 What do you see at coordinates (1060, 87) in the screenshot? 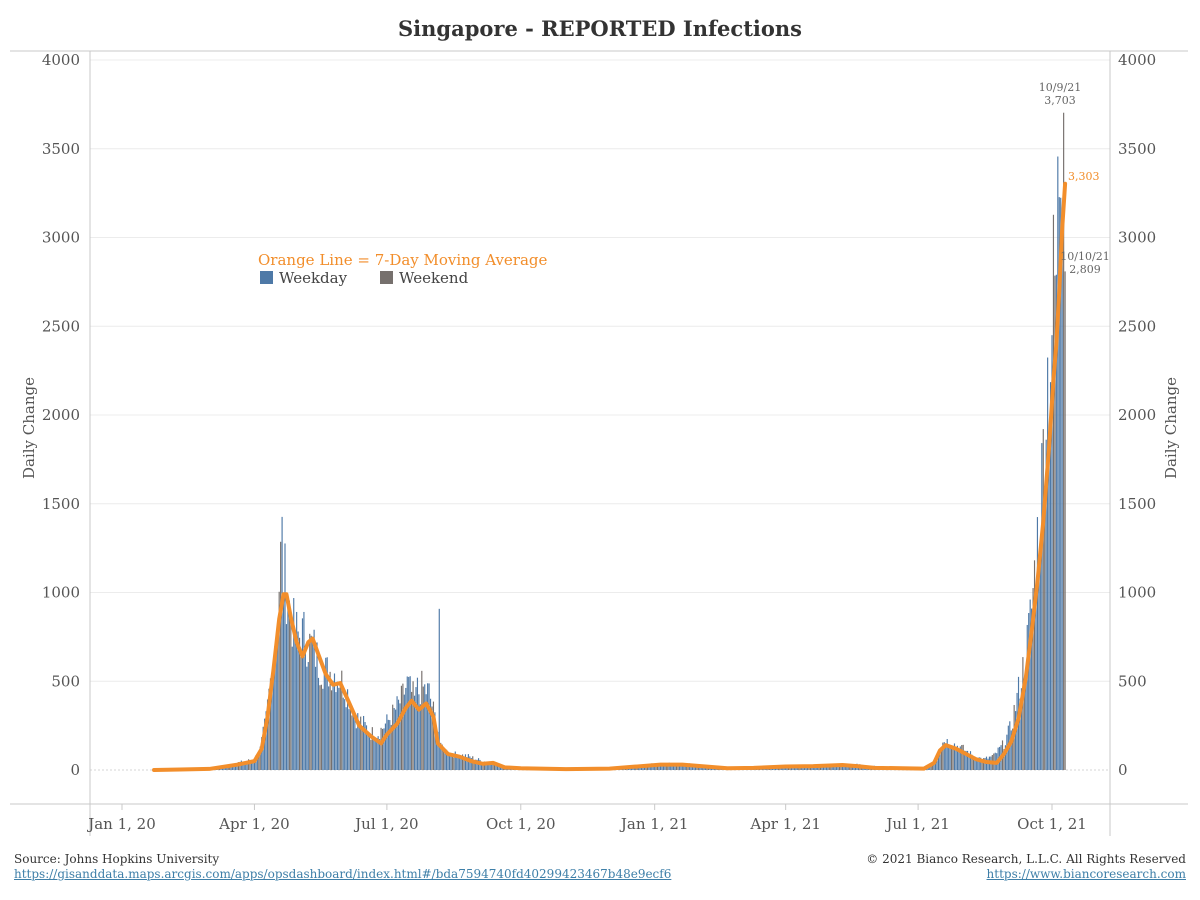
I see `annotation-peak-date: 10/9/21` at bounding box center [1060, 87].